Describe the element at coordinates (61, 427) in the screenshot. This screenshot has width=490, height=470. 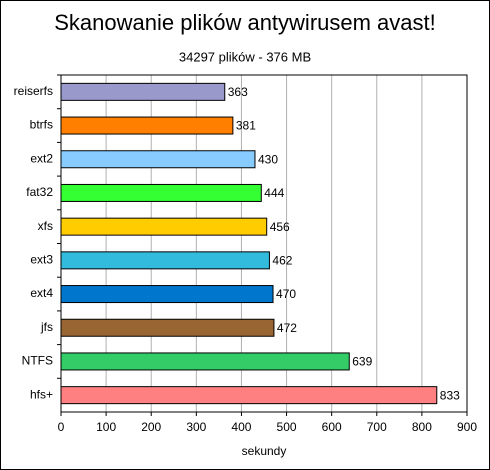
I see `x-tick-label: 0` at that location.